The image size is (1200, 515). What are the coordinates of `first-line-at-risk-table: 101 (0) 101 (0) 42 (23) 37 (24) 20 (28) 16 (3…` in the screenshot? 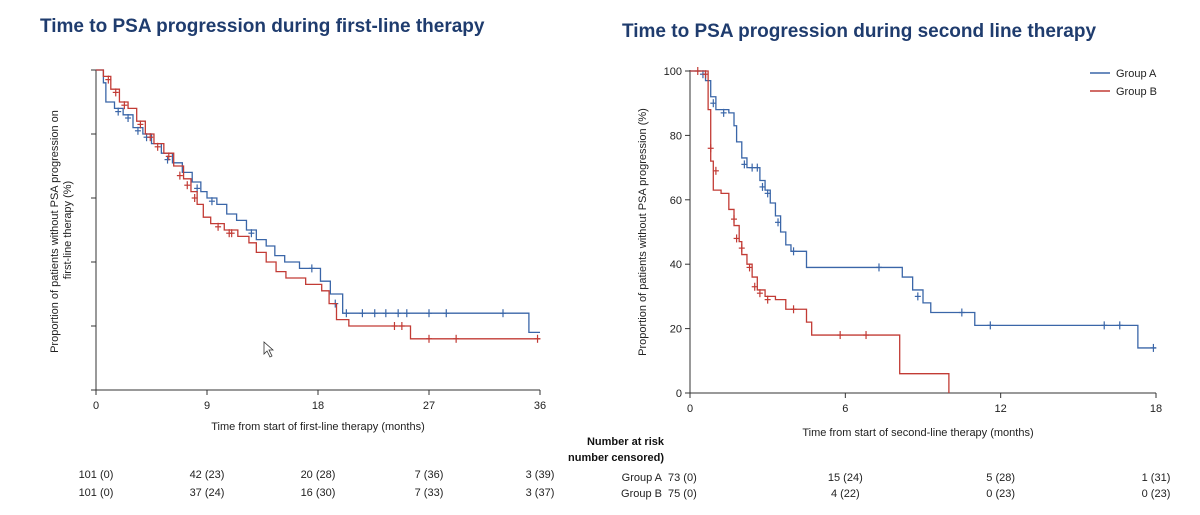 It's located at (317, 484).